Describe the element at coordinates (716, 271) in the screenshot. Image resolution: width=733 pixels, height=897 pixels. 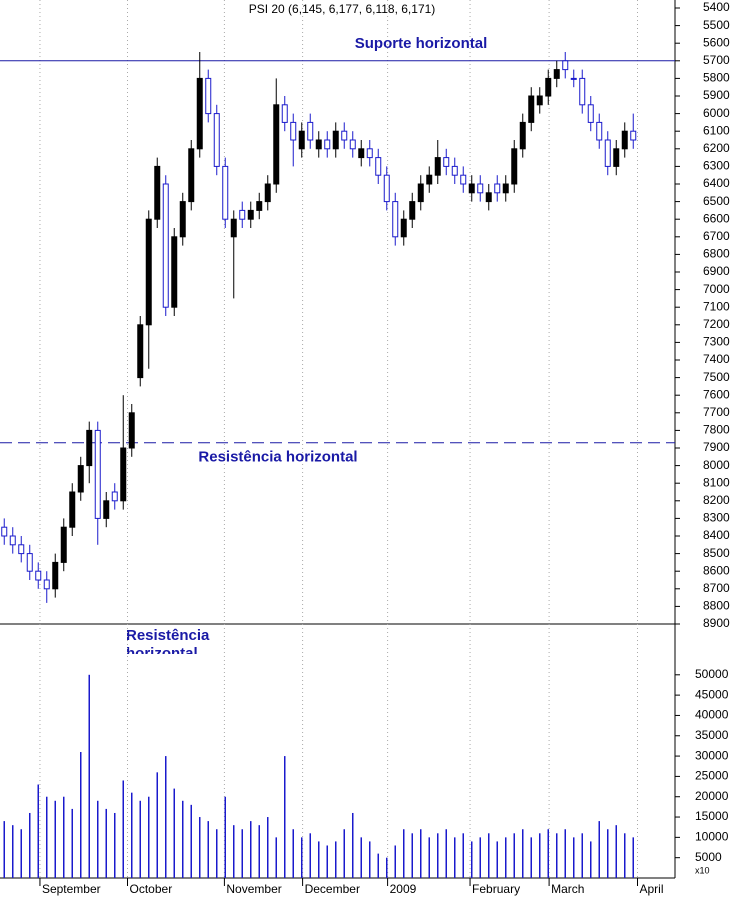
I see `y-tick-label: 6900` at that location.